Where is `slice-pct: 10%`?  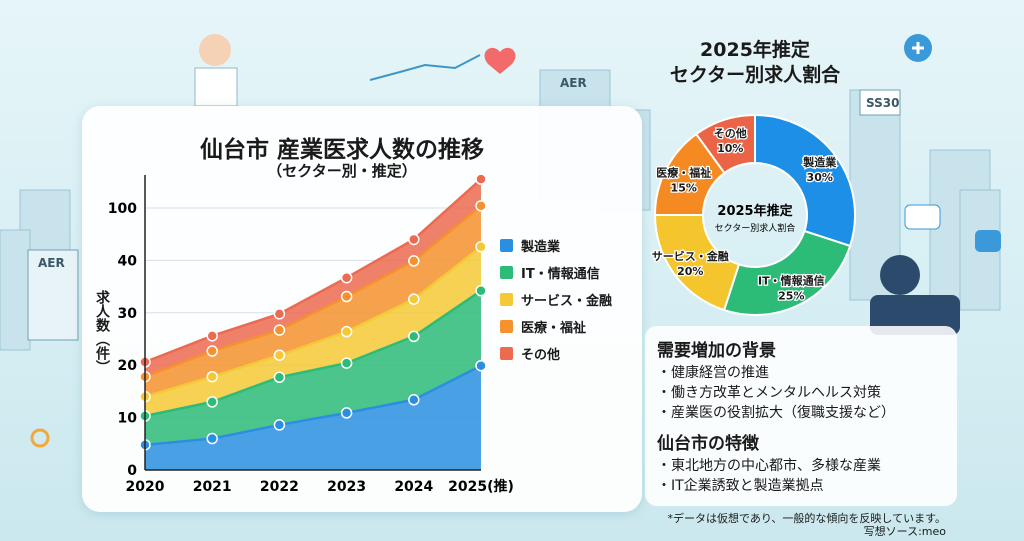
slice-pct: 10% is located at coordinates (730, 148).